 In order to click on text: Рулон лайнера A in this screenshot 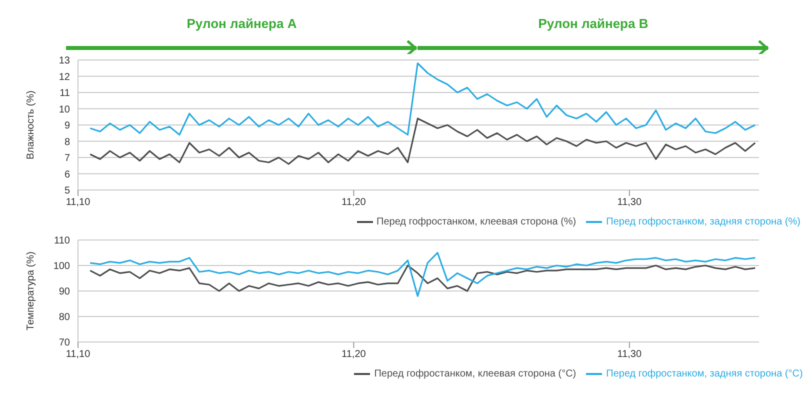, I will do `click(242, 23)`.